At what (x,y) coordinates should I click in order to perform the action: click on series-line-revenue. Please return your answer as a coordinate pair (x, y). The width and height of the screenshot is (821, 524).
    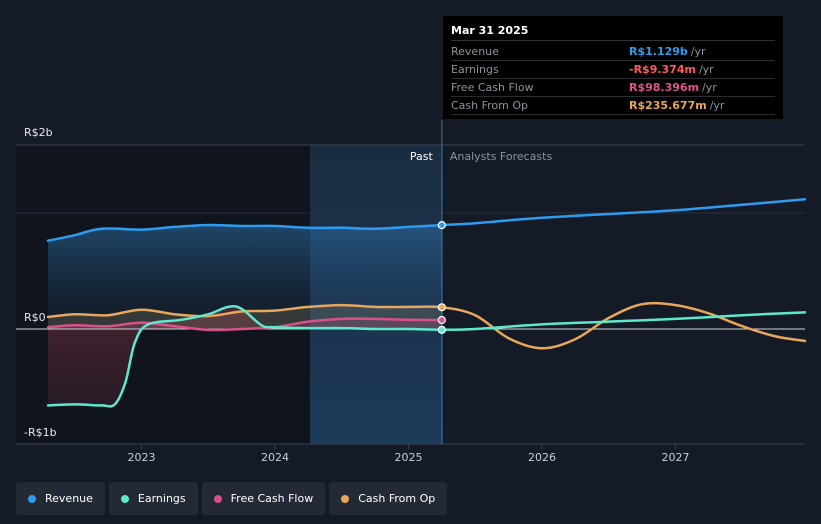
    Looking at the image, I should click on (426, 220).